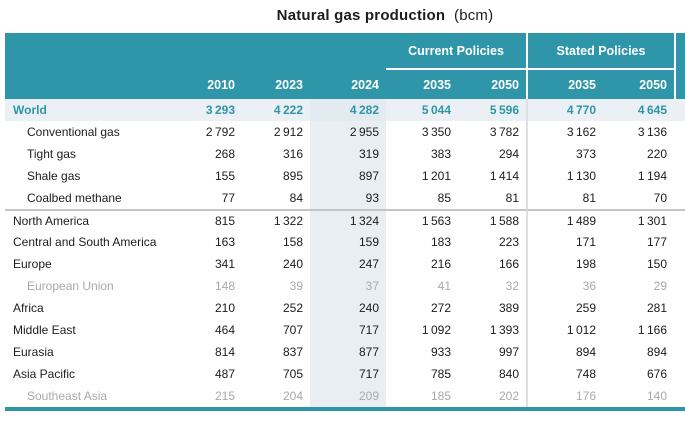 This screenshot has height=425, width=685. What do you see at coordinates (97, 198) in the screenshot?
I see `row-label: Coalbed methane` at bounding box center [97, 198].